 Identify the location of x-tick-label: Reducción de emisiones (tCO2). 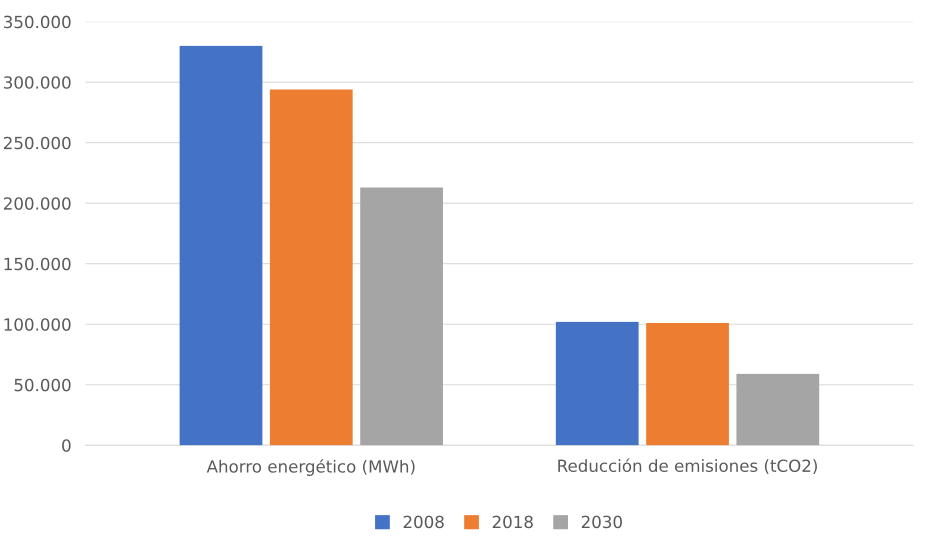
(687, 466).